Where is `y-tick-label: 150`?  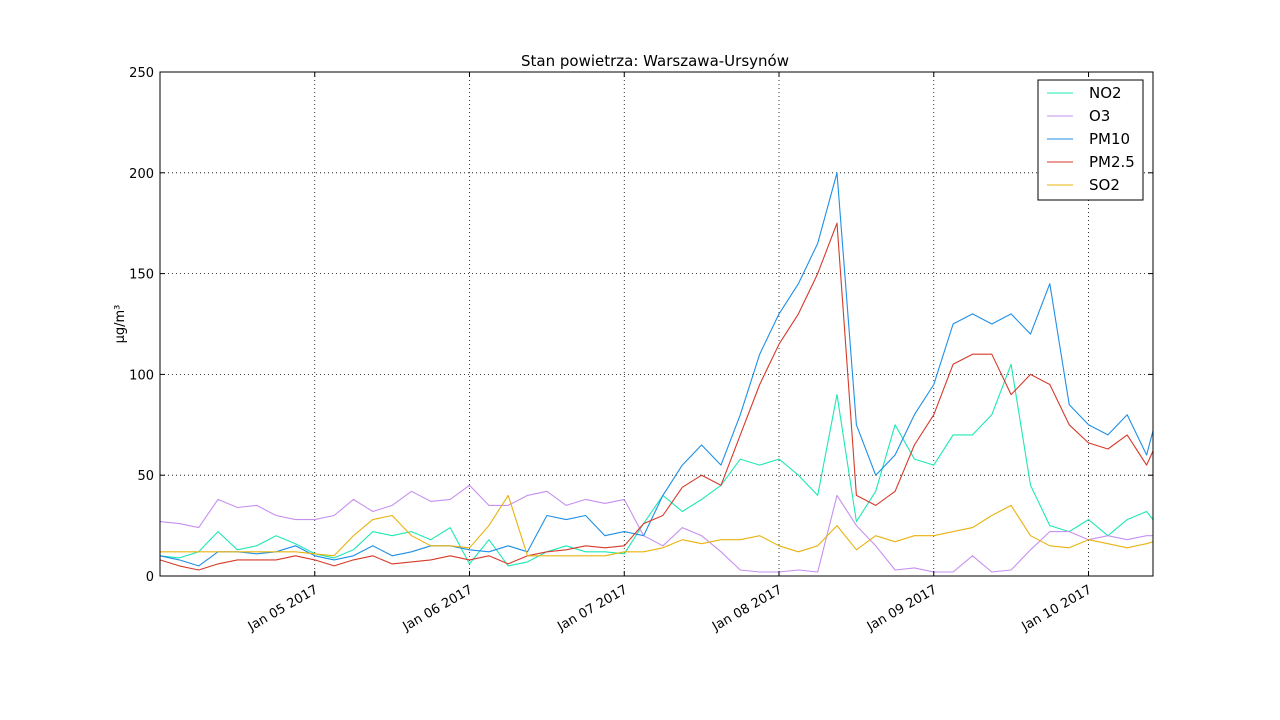 y-tick-label: 150 is located at coordinates (141, 275).